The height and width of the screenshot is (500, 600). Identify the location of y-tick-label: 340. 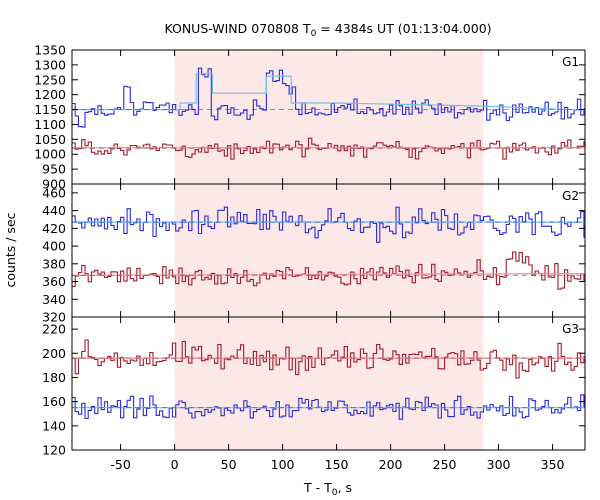
(54, 299).